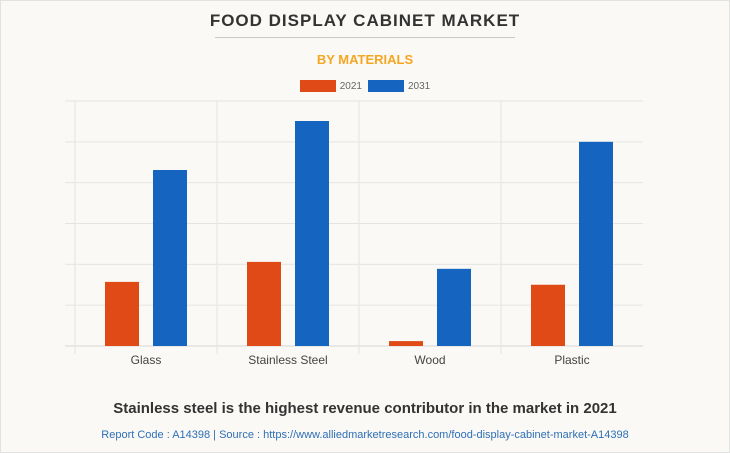 The width and height of the screenshot is (730, 453). Describe the element at coordinates (365, 20) in the screenshot. I see `chart-title: FOOD DISPLAY CABINET MARKET` at that location.